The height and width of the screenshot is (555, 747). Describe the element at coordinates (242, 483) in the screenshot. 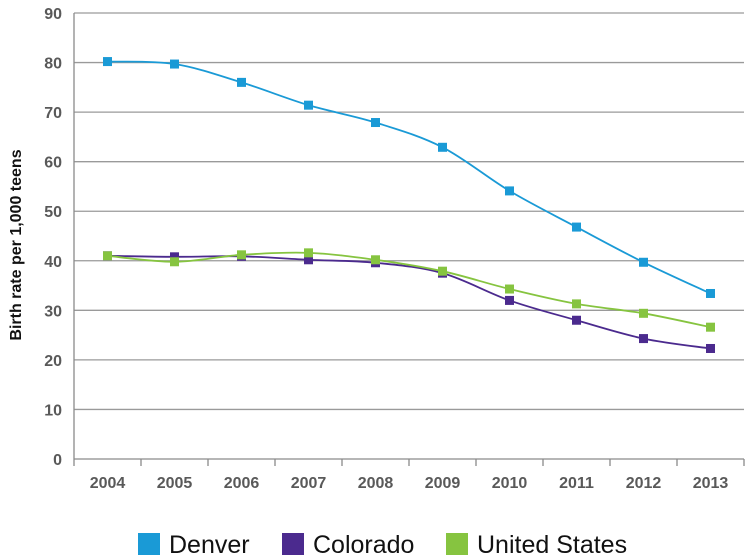

I see `x-tick-label: 2006` at that location.